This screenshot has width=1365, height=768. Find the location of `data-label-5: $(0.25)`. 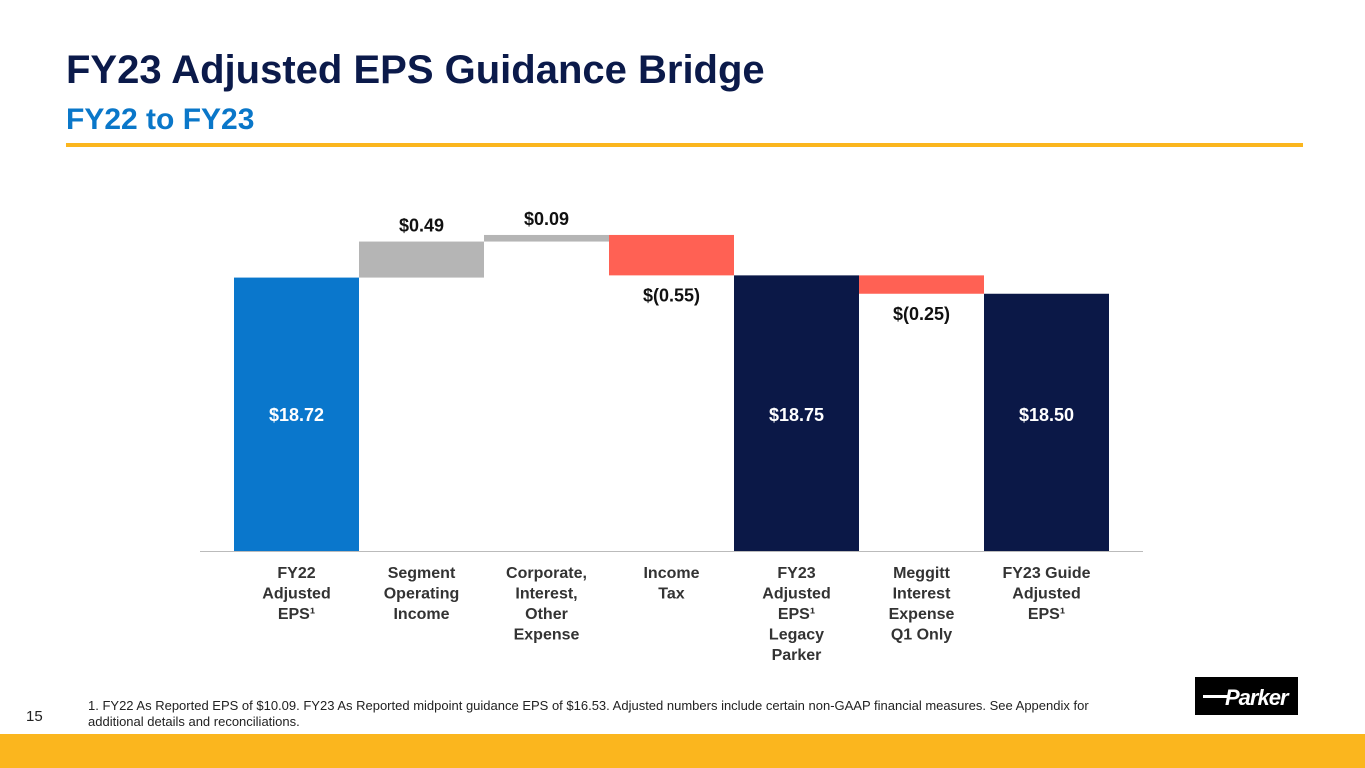

data-label-5: $(0.25) is located at coordinates (921, 314).